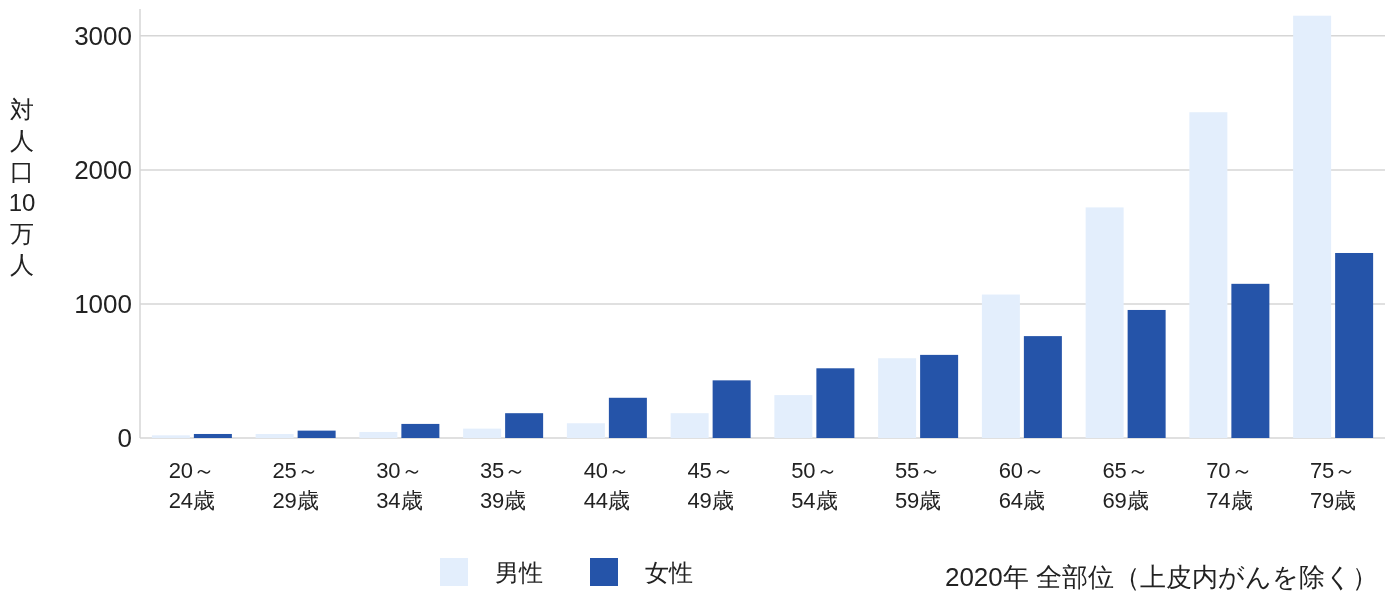  I want to click on x-tick-label: 45～49歳, so click(710, 485).